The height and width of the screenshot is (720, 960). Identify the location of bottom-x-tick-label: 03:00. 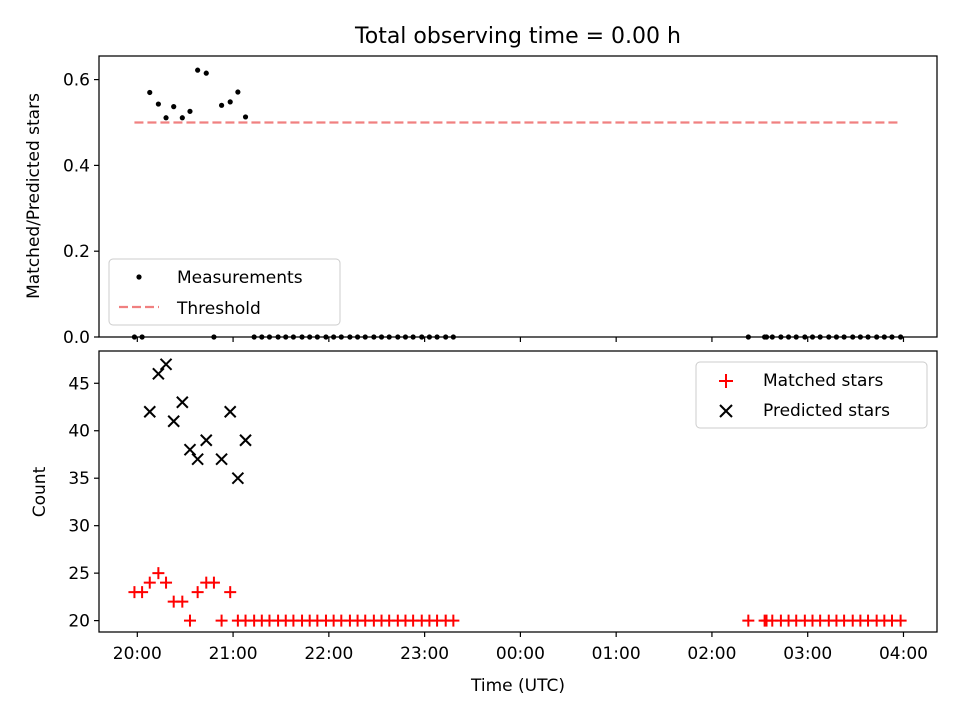
(807, 654).